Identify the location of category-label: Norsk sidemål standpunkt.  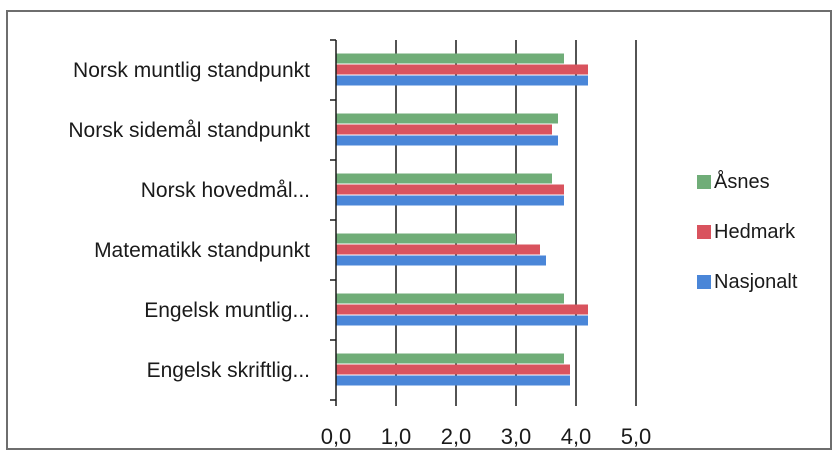
(189, 130).